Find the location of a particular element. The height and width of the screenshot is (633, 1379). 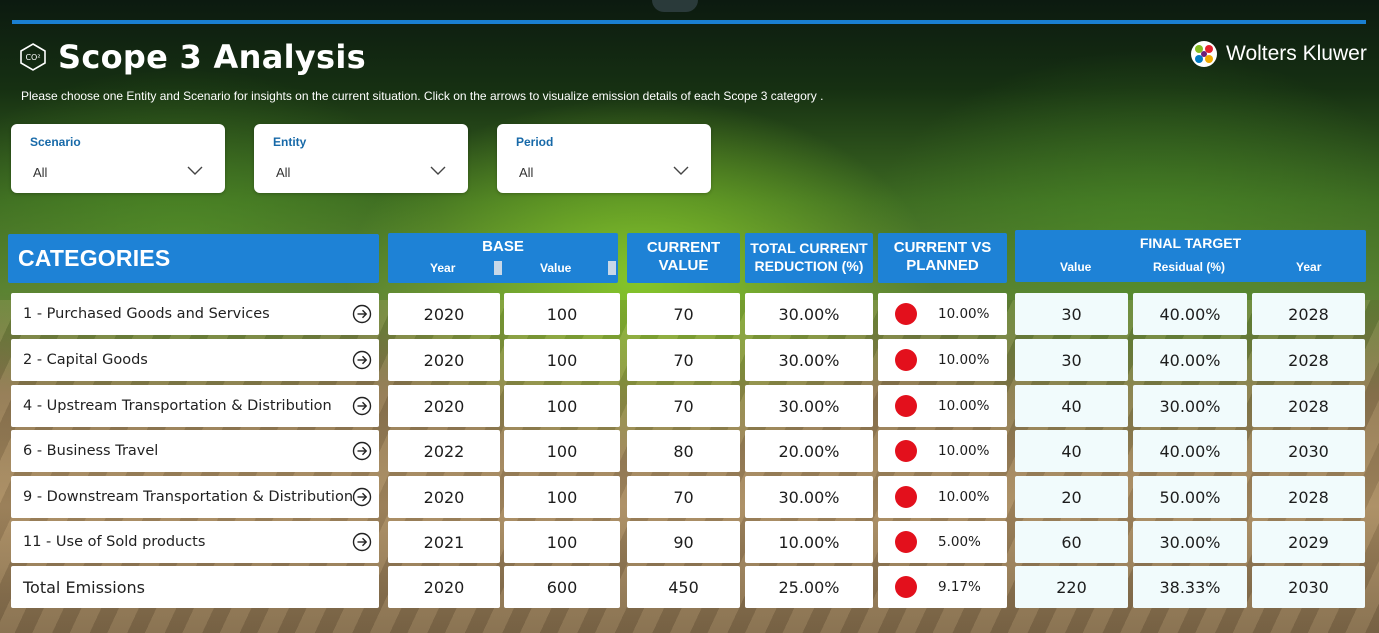

target-value-cell: 20 is located at coordinates (1071, 497).